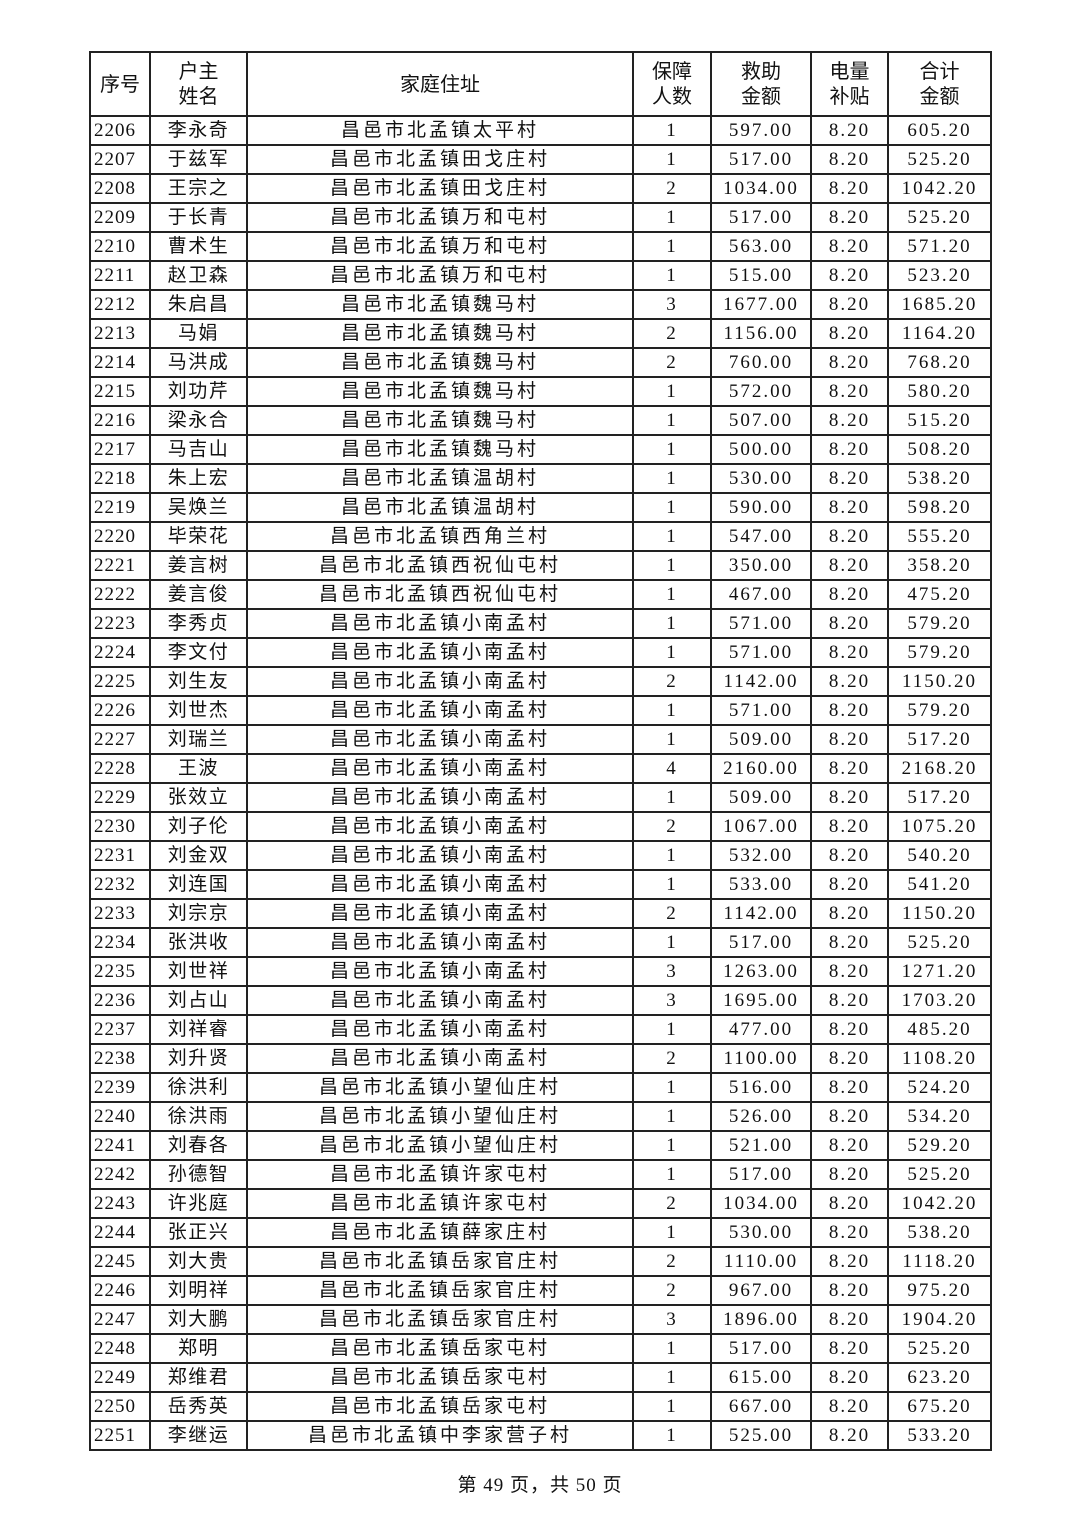  I want to click on cell-total: 579.20, so click(939, 710).